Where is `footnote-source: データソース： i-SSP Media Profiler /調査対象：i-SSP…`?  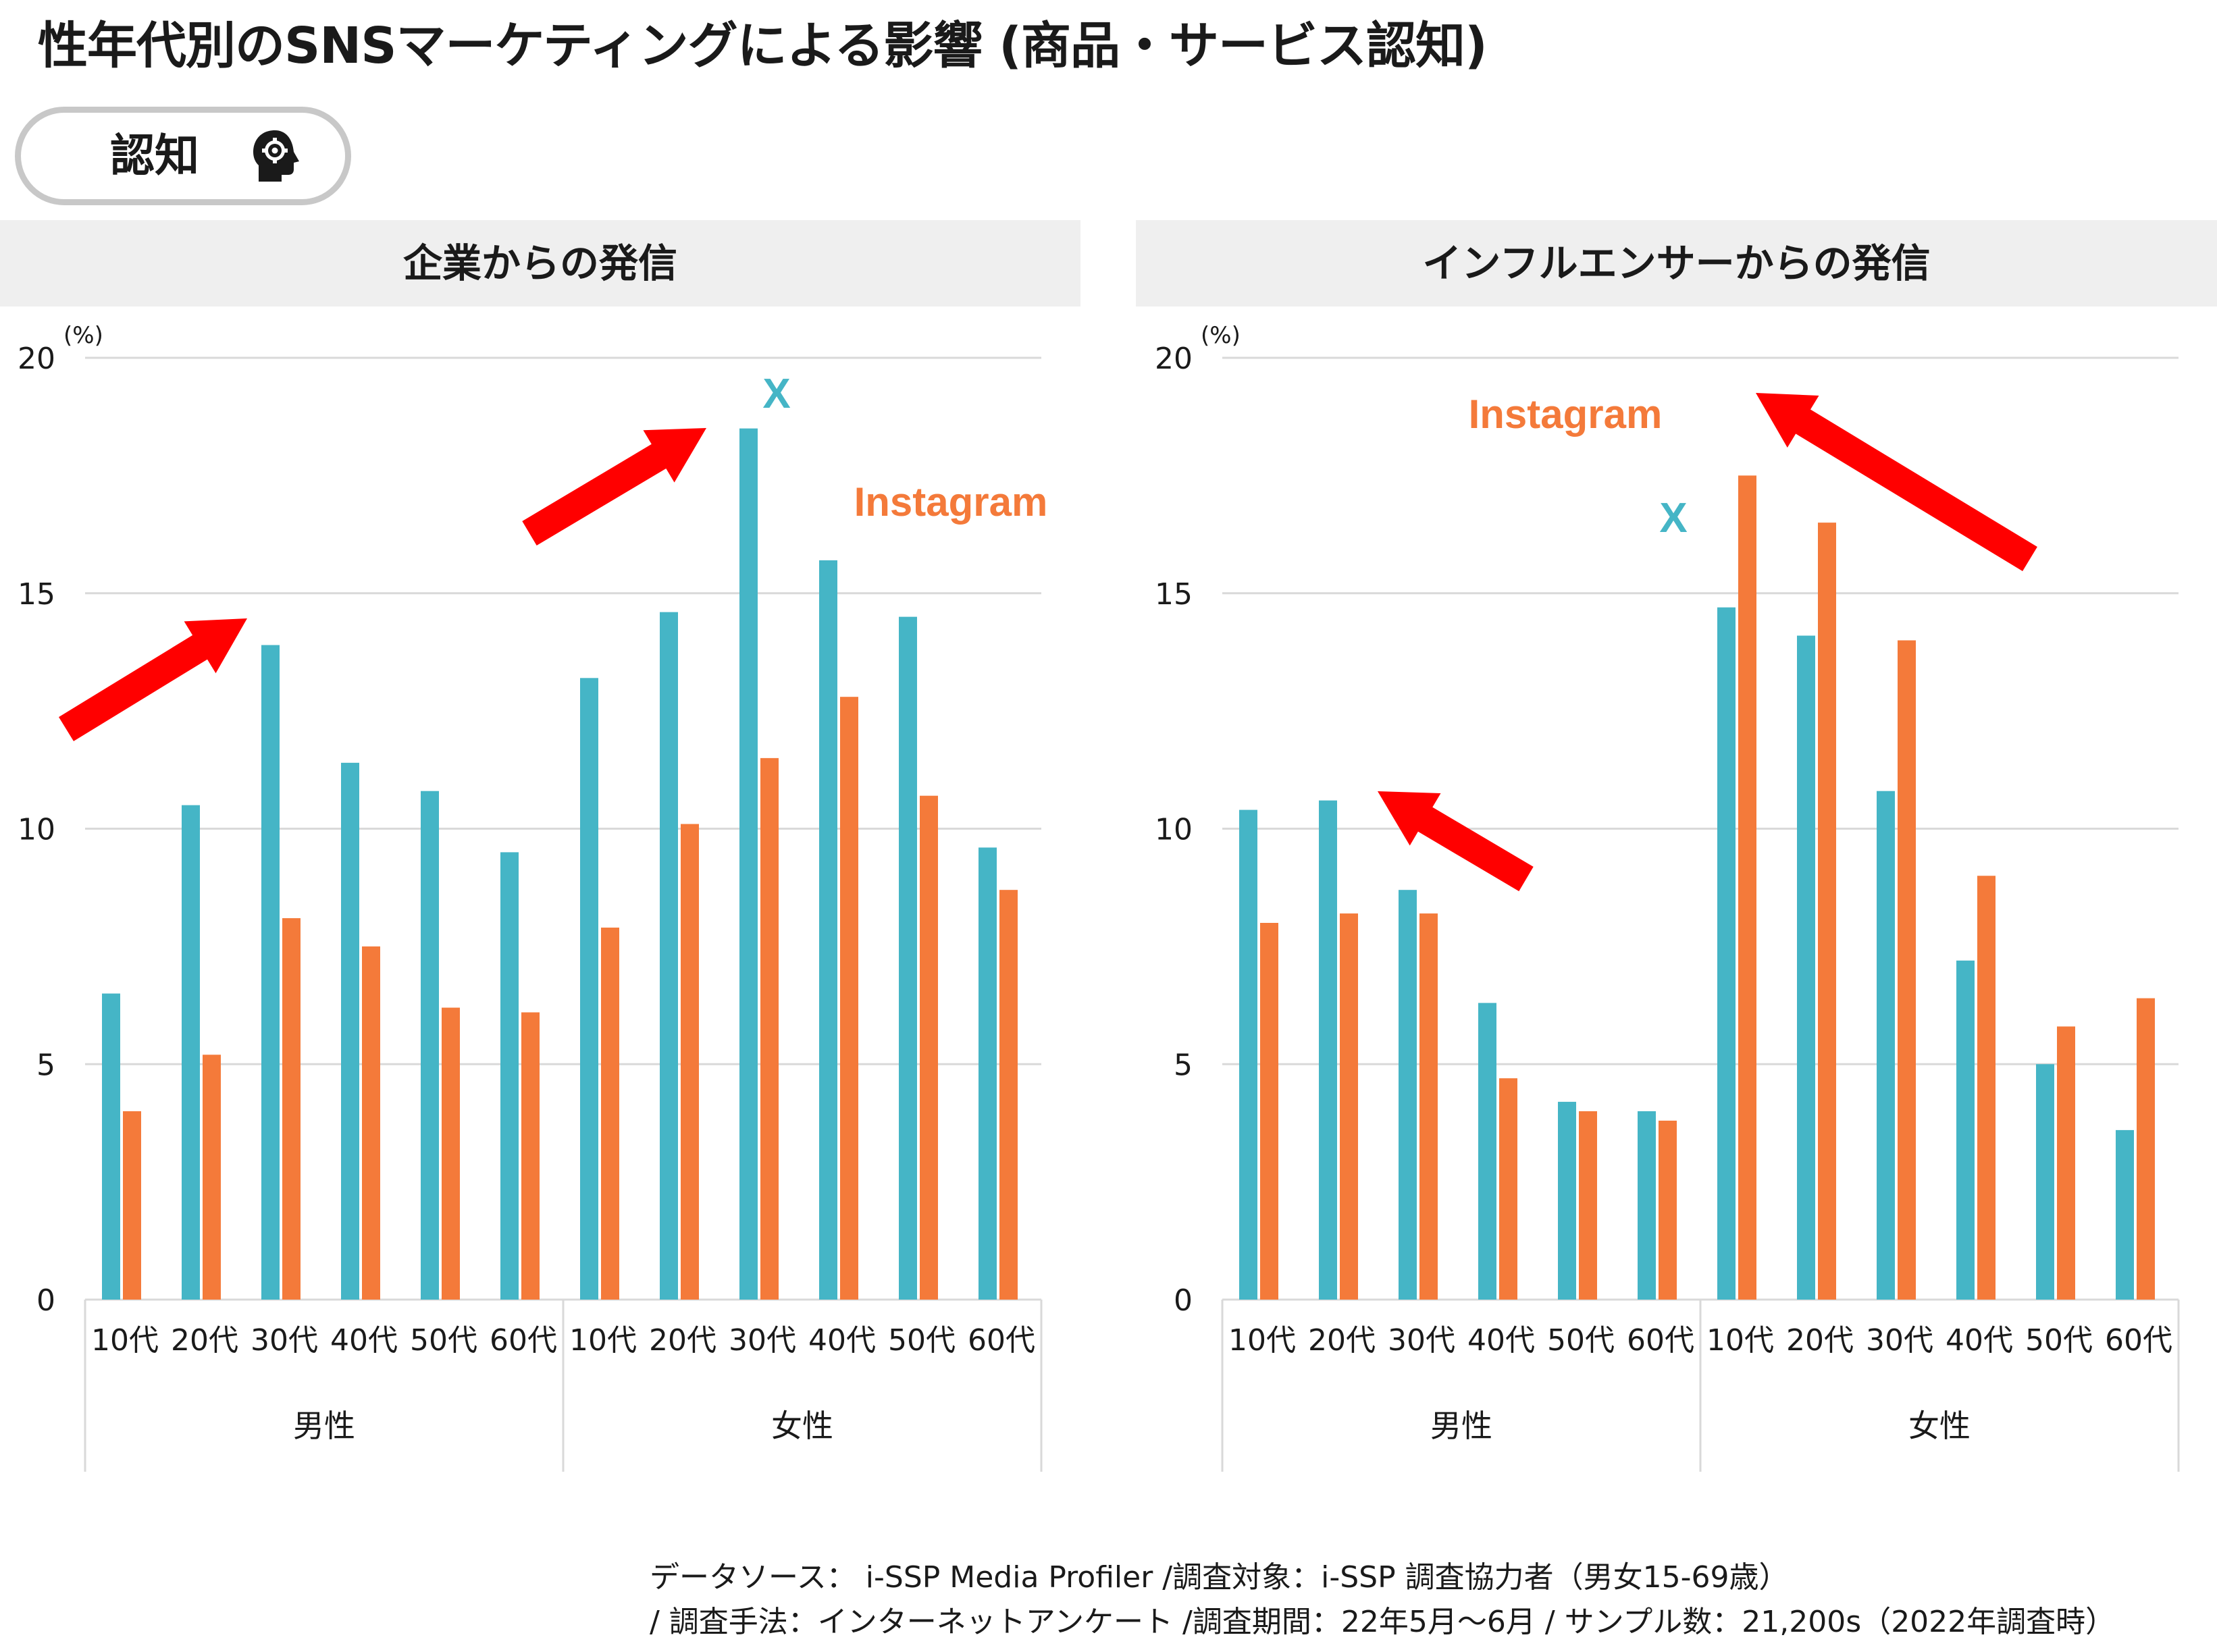 footnote-source: データソース： i-SSP Media Profiler /調査対象：i-SSP… is located at coordinates (1219, 1577).